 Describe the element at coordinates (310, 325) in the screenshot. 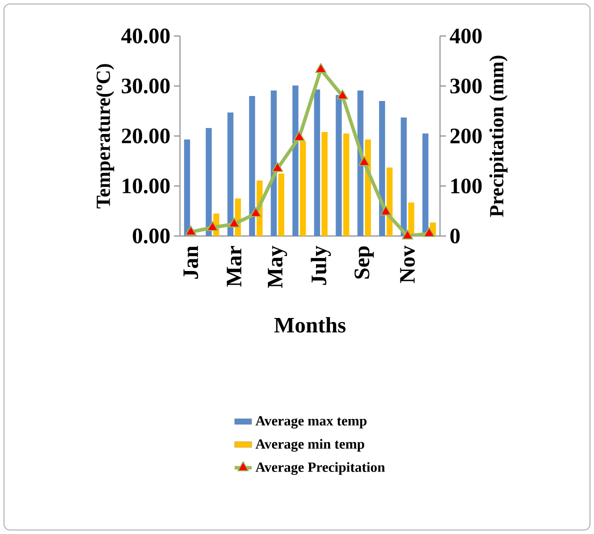

I see `x-axis-title: Months` at that location.